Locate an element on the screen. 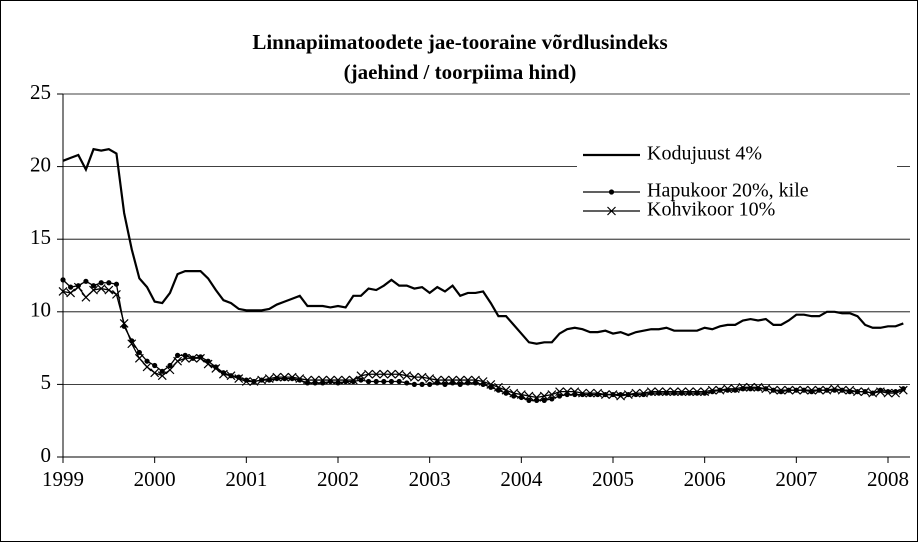 The height and width of the screenshot is (542, 918). x-tick-label: 2007 is located at coordinates (796, 479).